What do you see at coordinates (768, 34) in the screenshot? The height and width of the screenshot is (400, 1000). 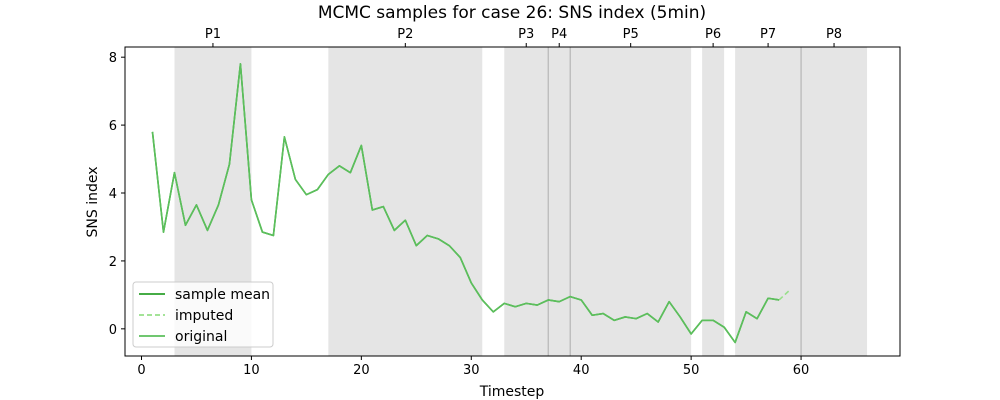 I see `phase-label-p7: P7` at bounding box center [768, 34].